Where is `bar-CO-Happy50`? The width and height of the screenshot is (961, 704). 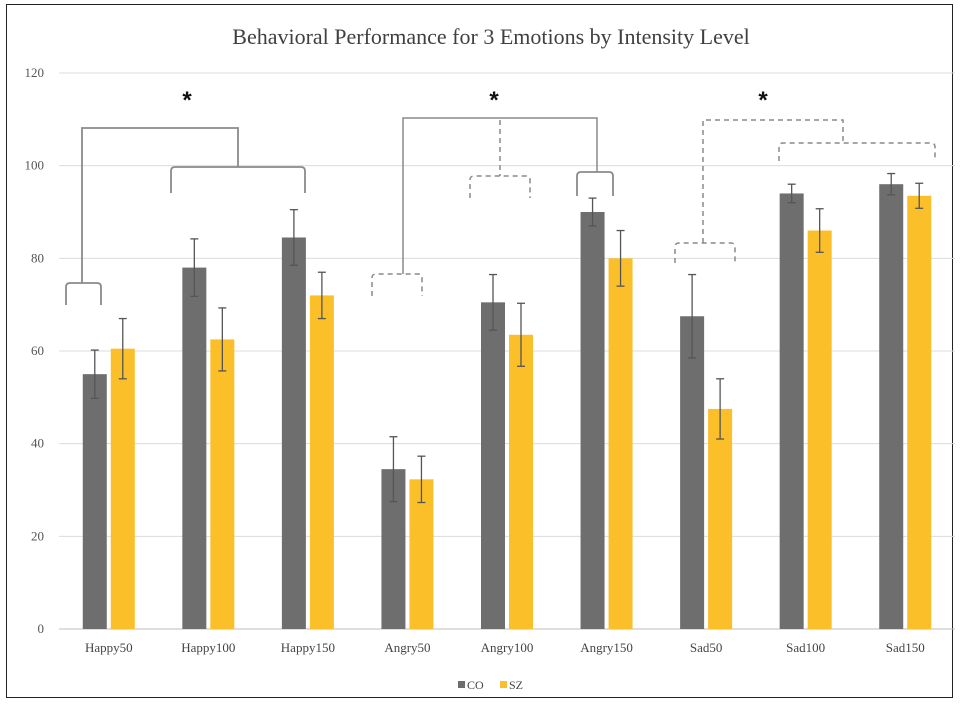
bar-CO-Happy50 is located at coordinates (94, 501).